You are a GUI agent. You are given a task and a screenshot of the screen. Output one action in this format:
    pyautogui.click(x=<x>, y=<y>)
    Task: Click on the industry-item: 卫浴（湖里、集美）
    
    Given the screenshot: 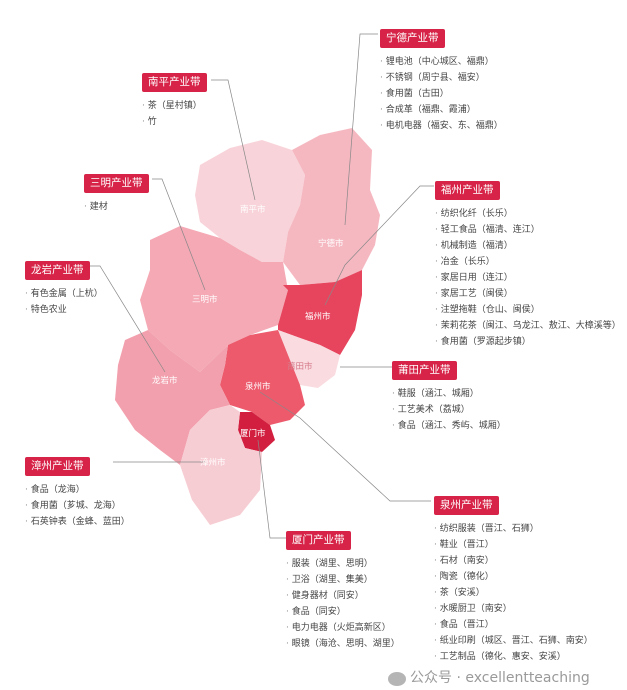 What is the action you would take?
    pyautogui.click(x=343, y=580)
    